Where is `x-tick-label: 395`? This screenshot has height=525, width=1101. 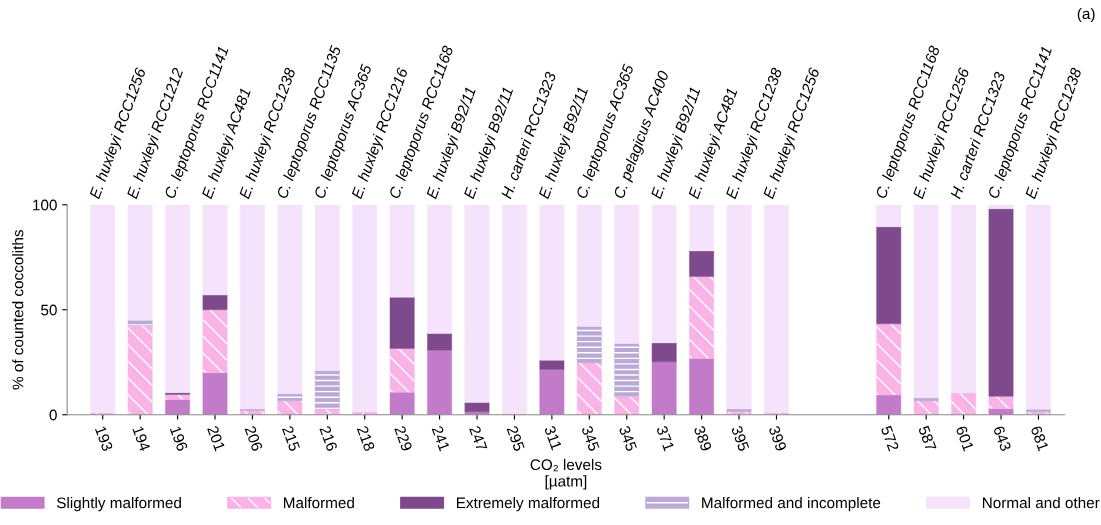
x-tick-label: 395 is located at coordinates (740, 438).